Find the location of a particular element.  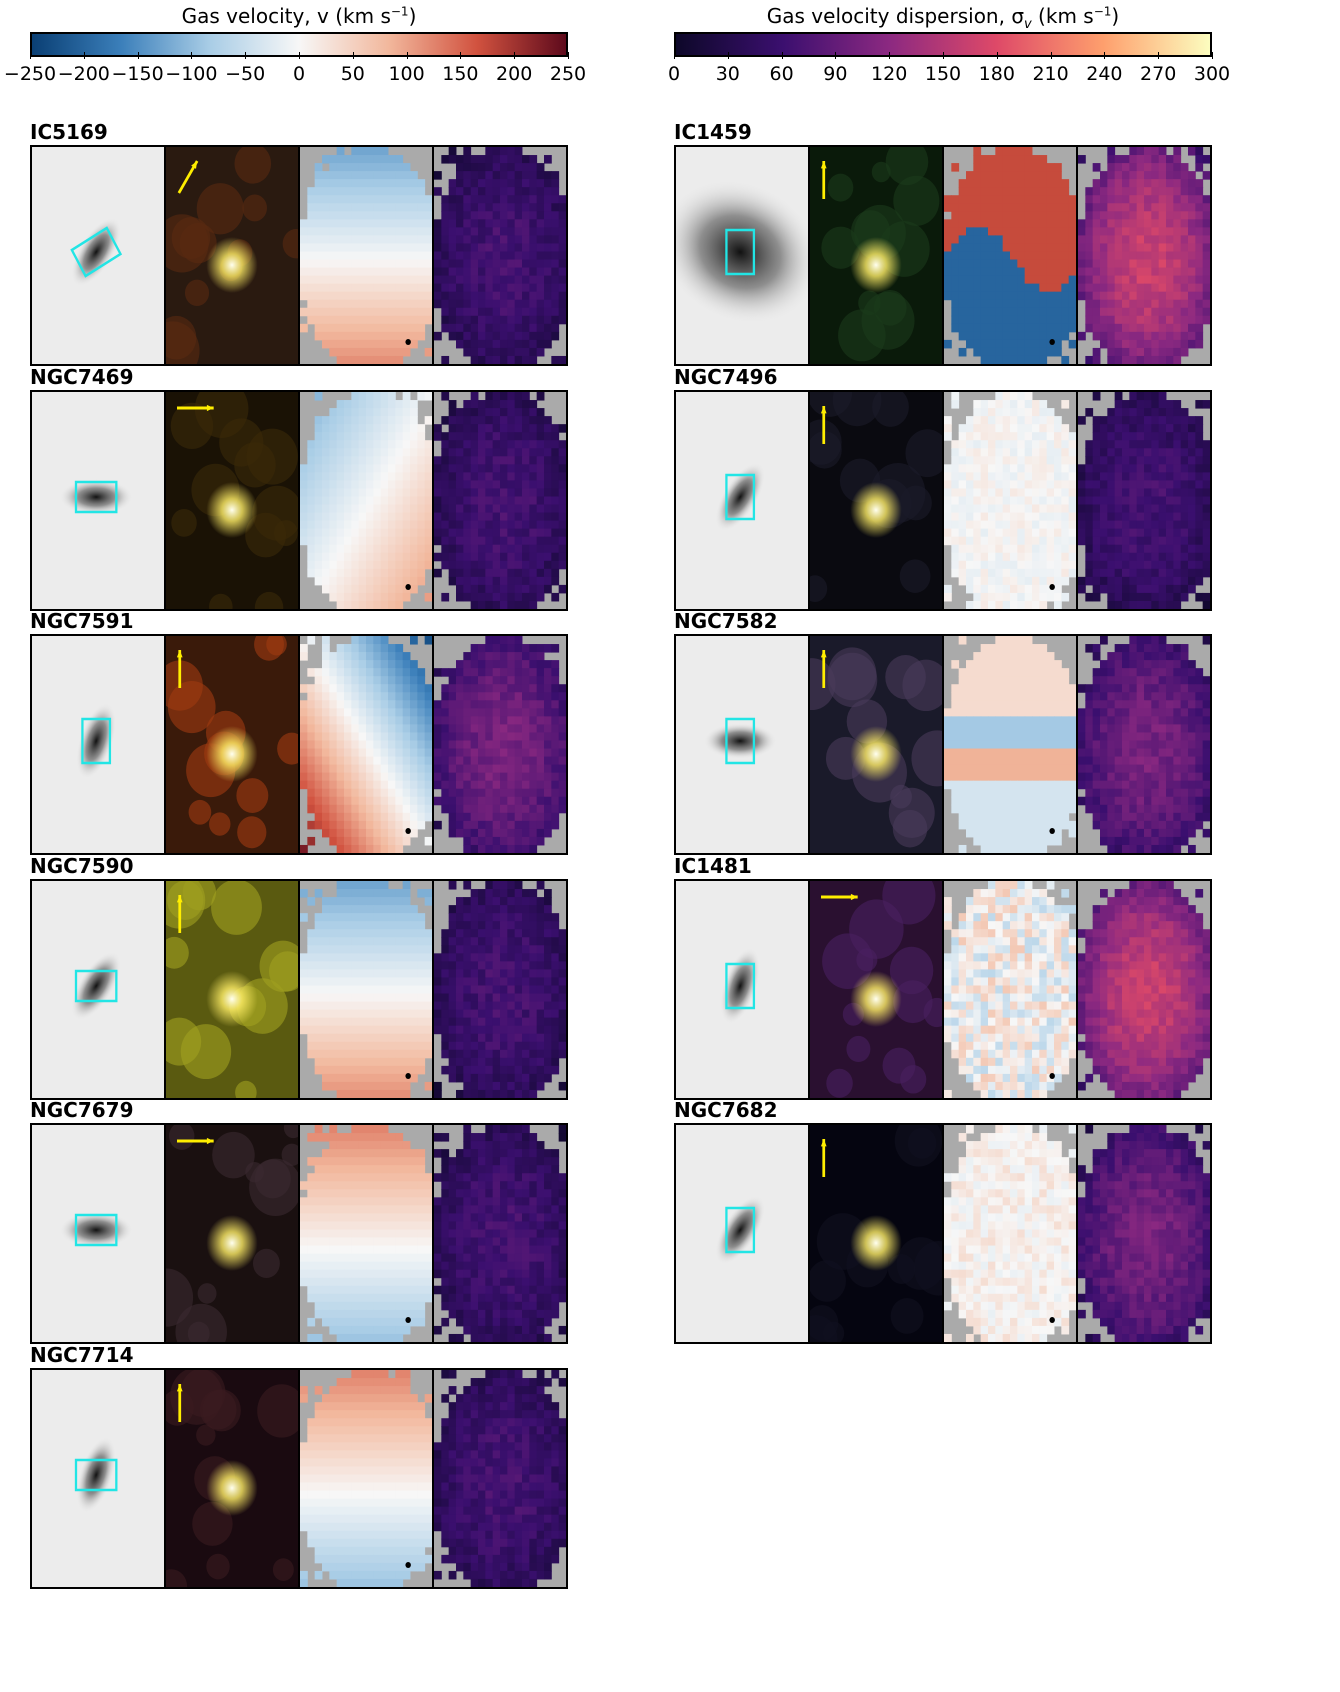

galaxy-name: NGC7582 is located at coordinates (726, 621).